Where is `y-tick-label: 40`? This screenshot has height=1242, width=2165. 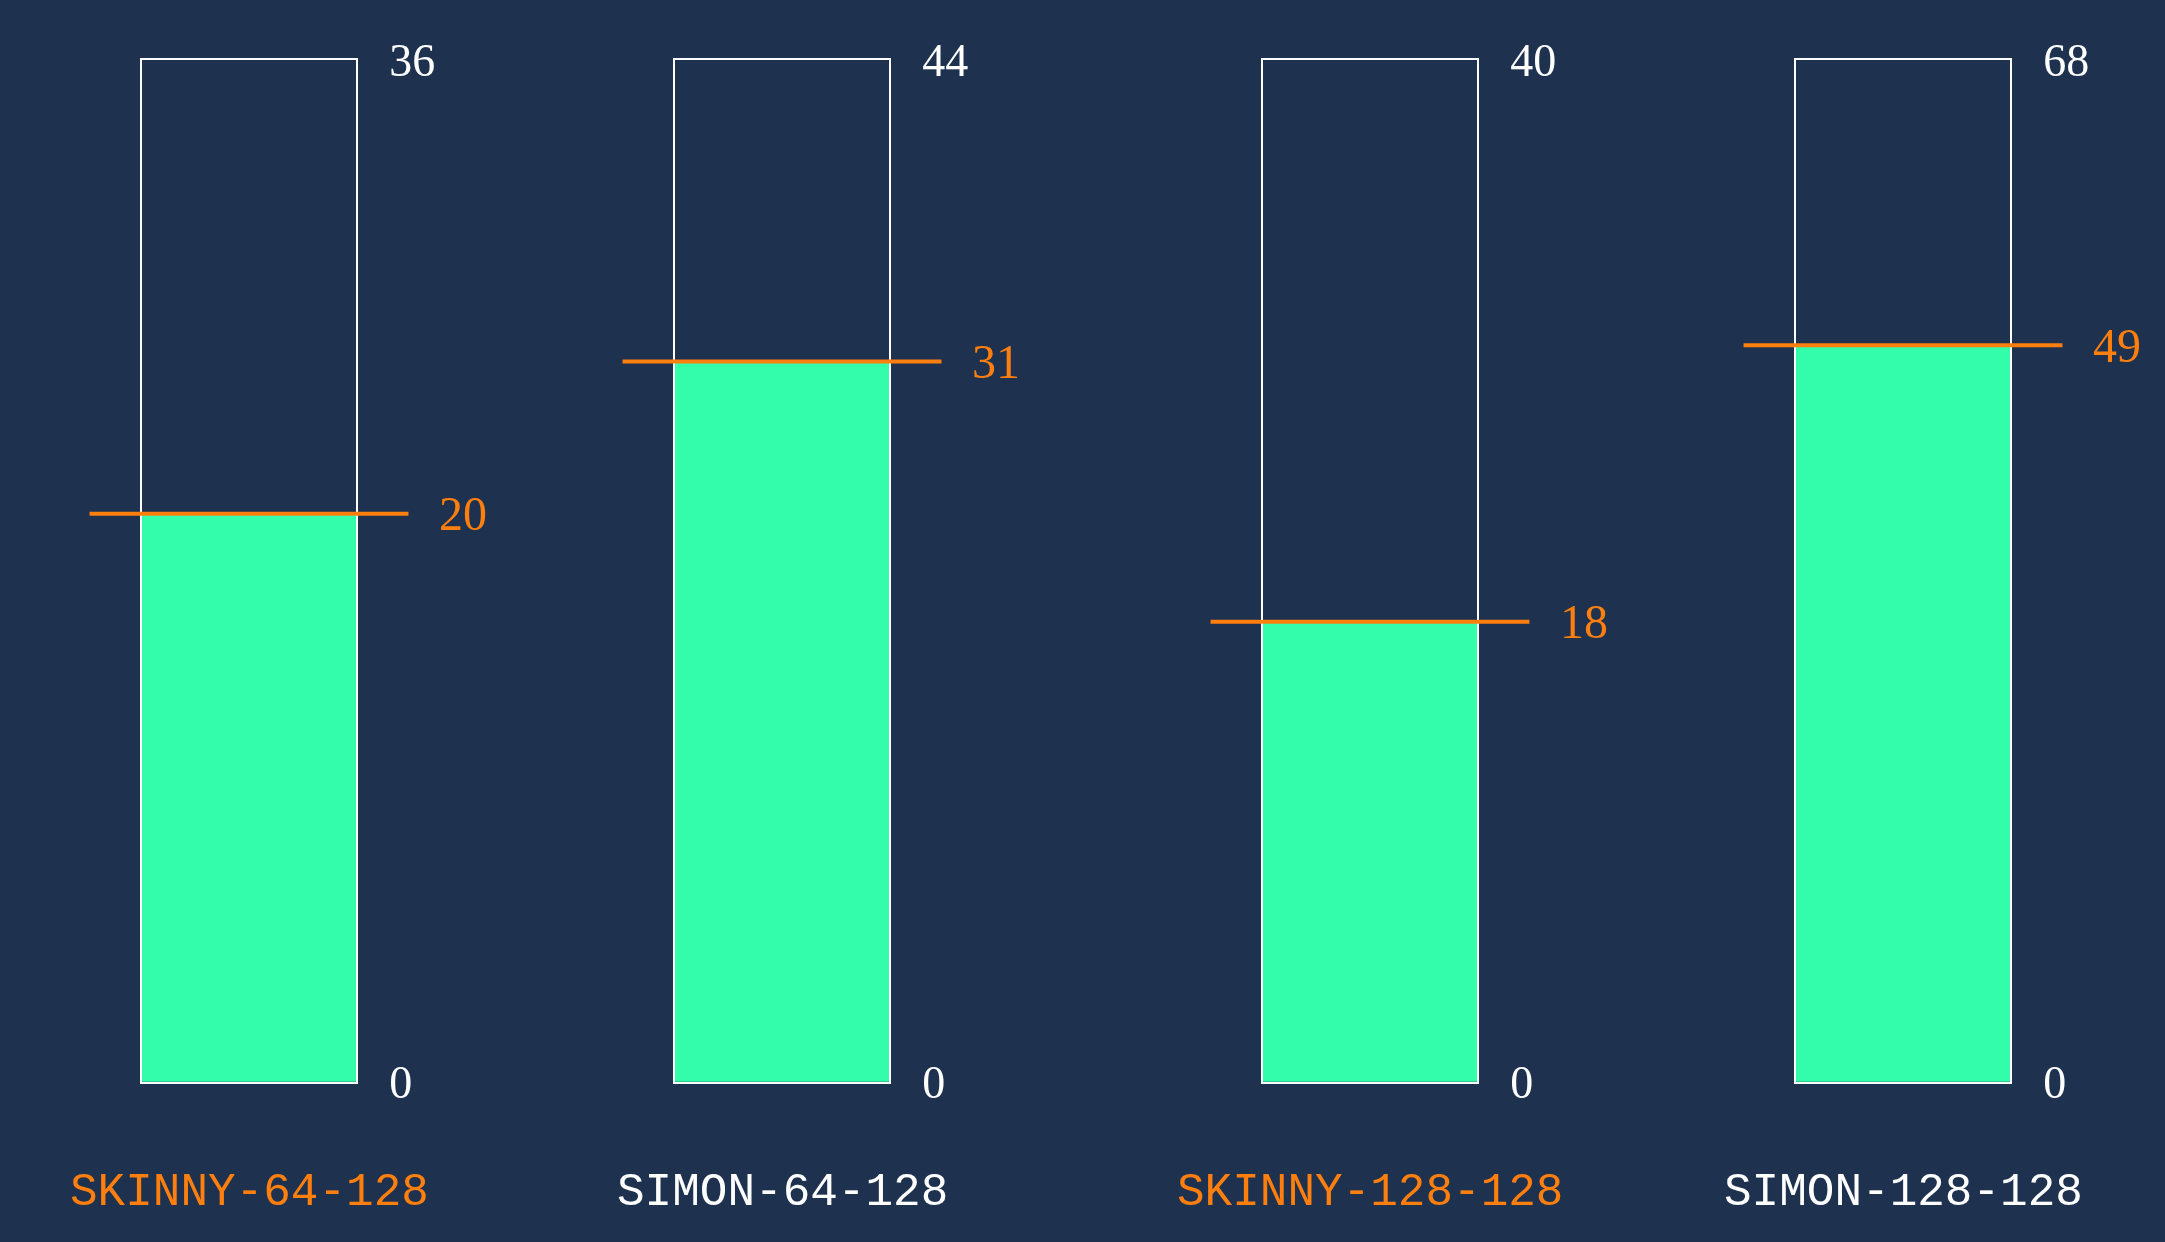
y-tick-label: 40 is located at coordinates (1533, 60).